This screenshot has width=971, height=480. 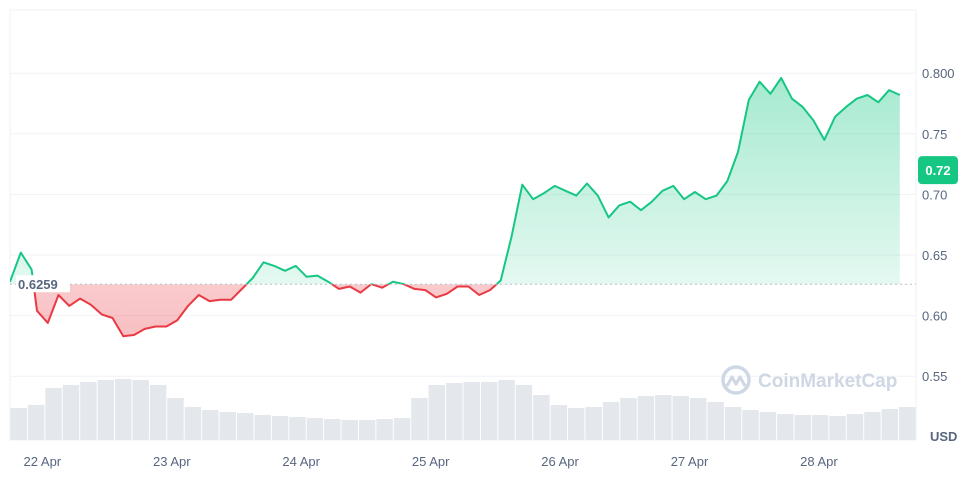 I want to click on y-tick-label: 0.800, so click(x=938, y=73).